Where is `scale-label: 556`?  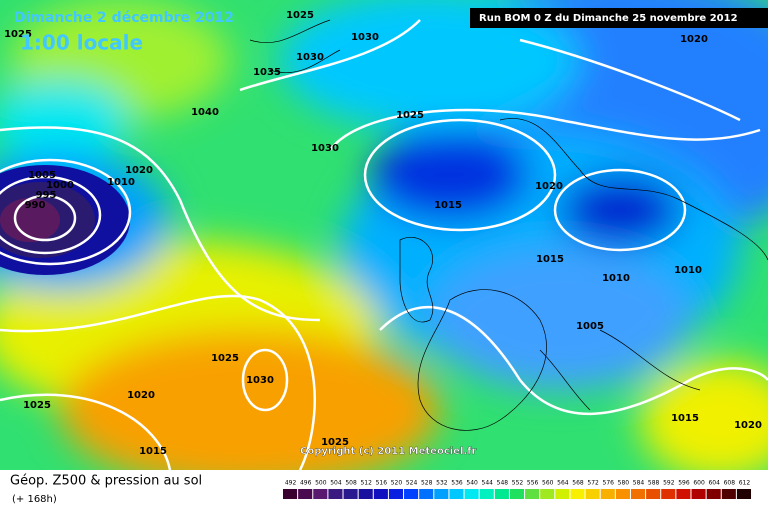
scale-label: 556 is located at coordinates (533, 483).